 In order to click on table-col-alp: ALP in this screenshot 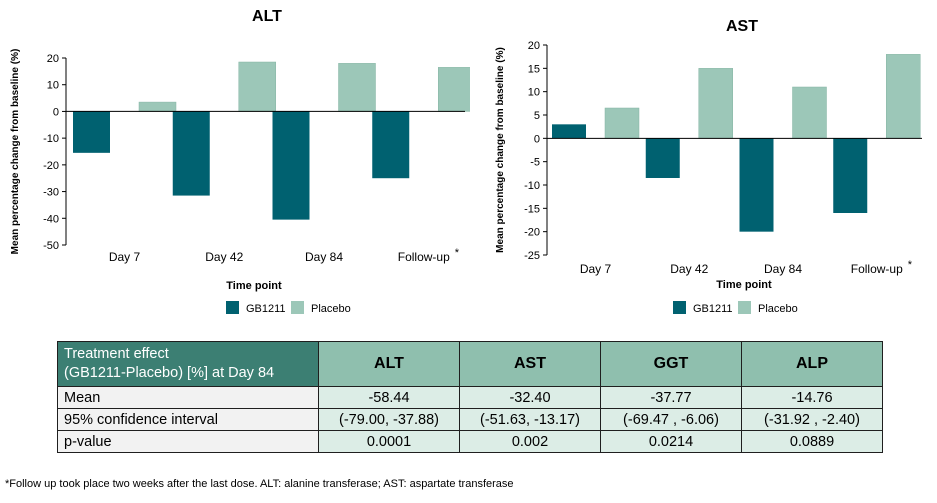, I will do `click(812, 364)`.